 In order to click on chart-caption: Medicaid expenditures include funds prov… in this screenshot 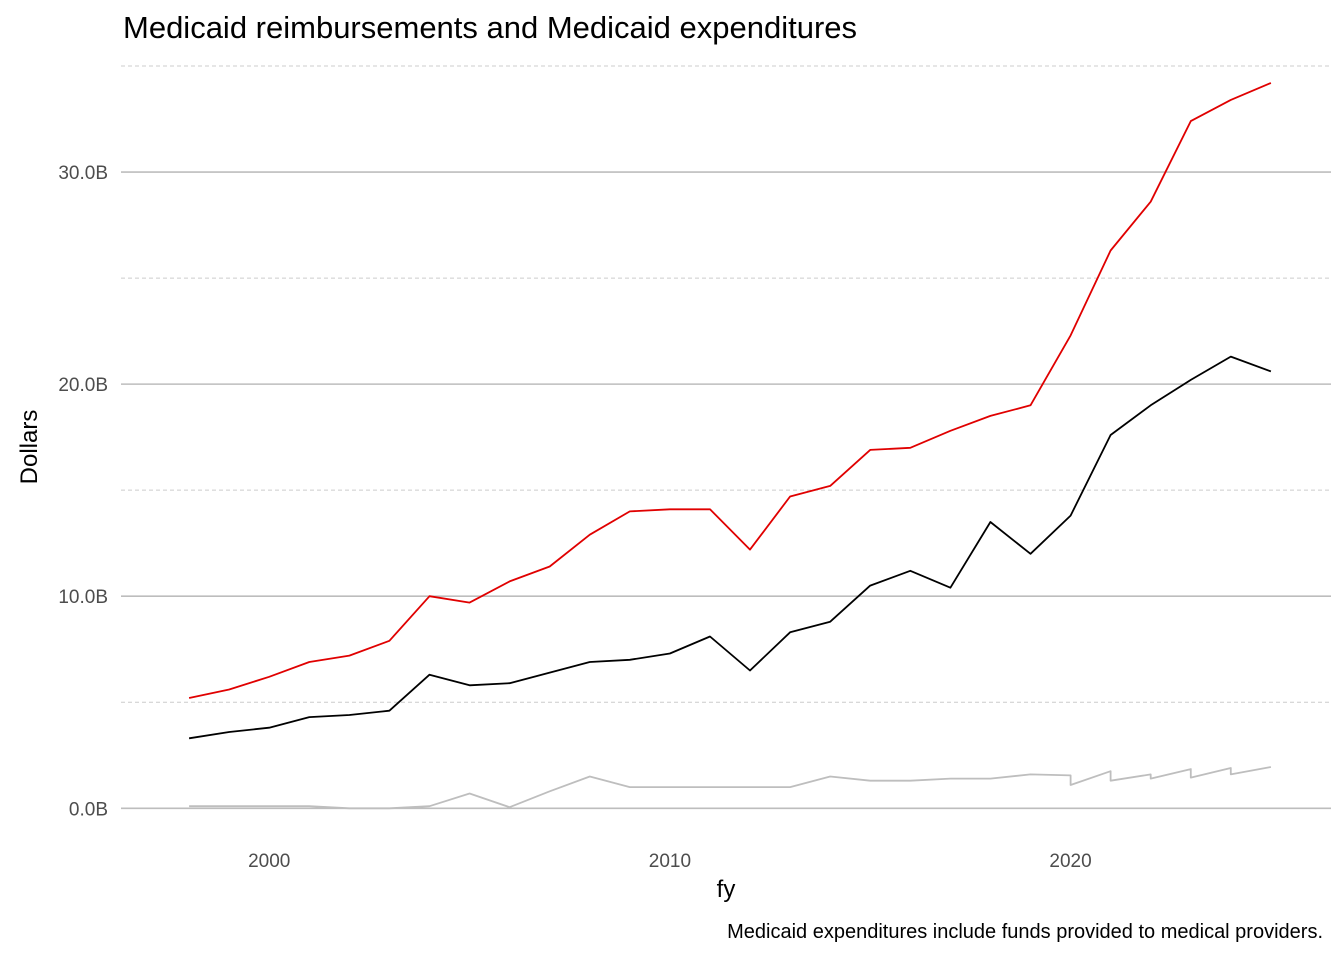, I will do `click(1025, 932)`.